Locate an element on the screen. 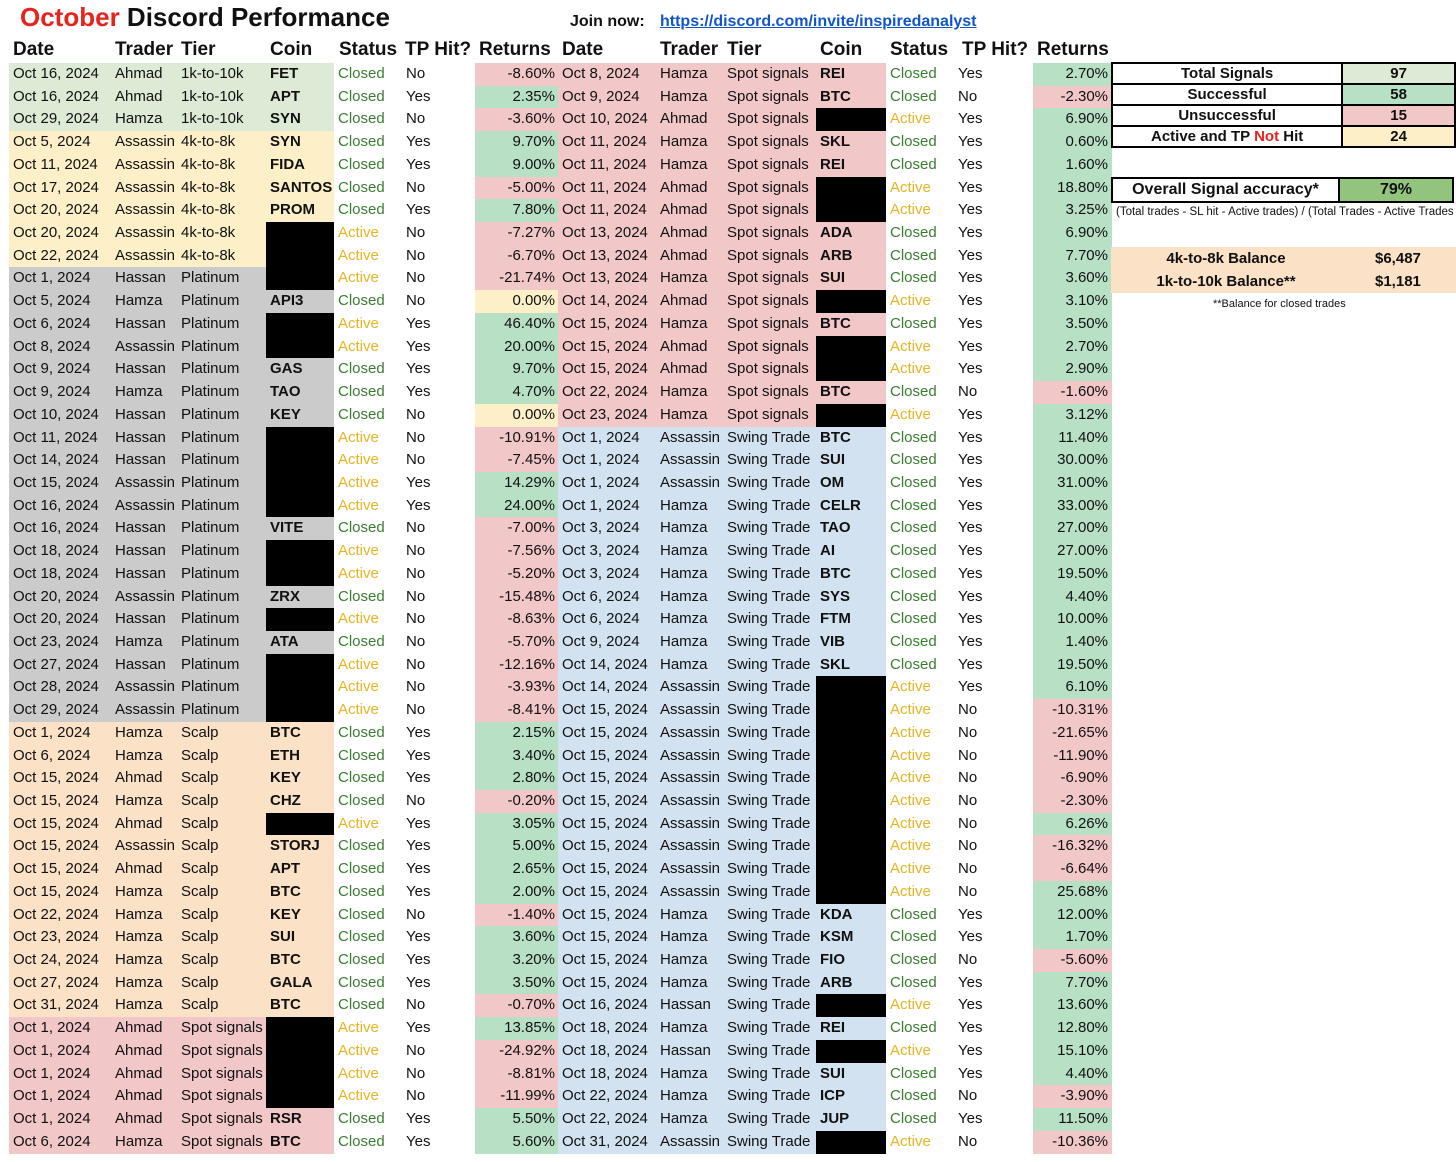 The image size is (1456, 1162). coin-cell: APT is located at coordinates (300, 97).